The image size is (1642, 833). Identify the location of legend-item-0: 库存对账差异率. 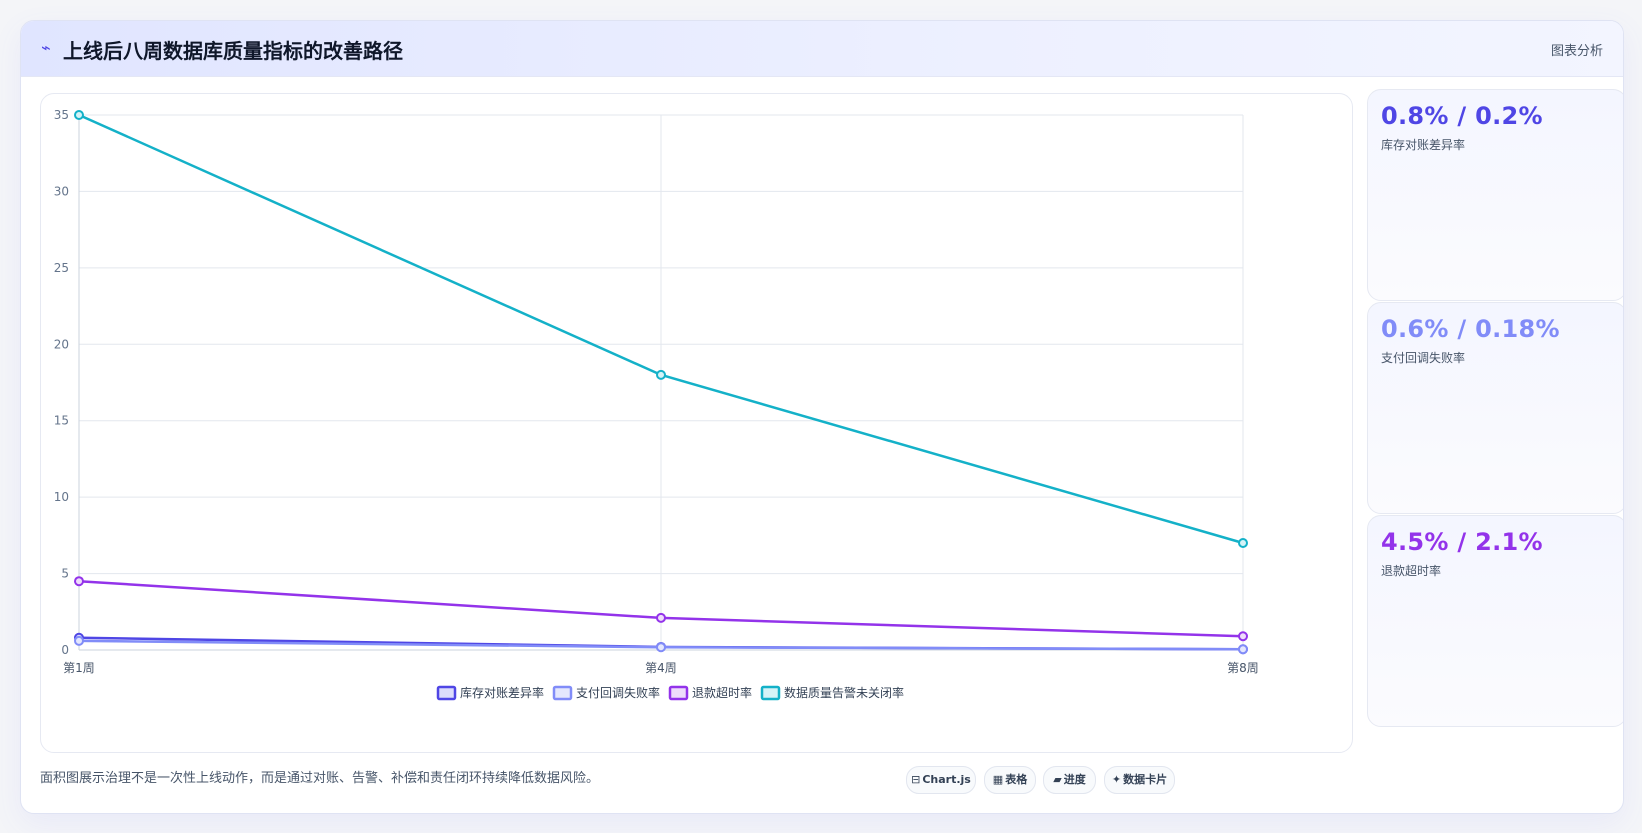
(490, 693).